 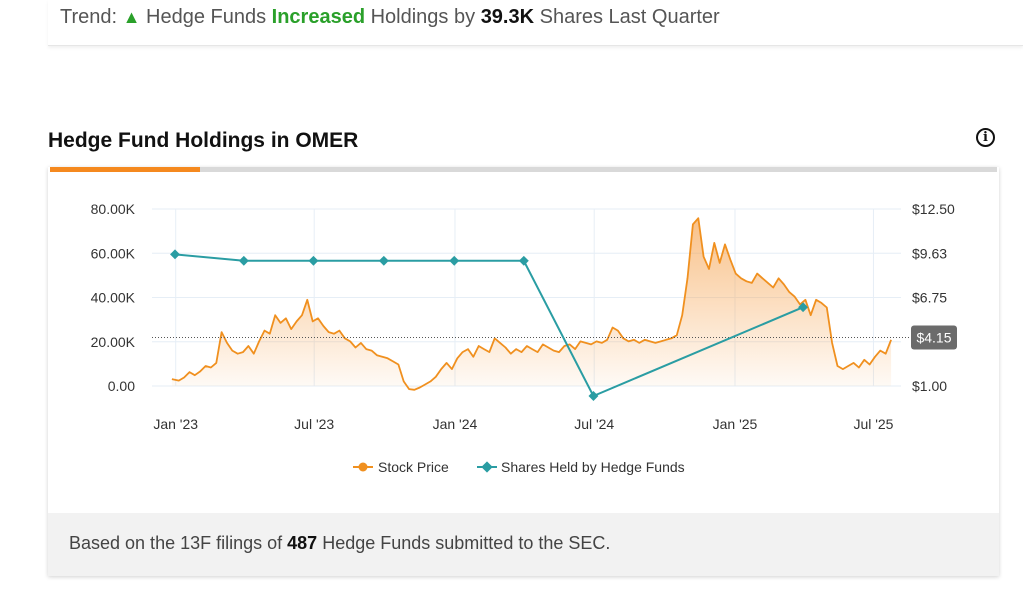 I want to click on section-title: Hedge Fund Holdings in OMER, so click(x=203, y=140).